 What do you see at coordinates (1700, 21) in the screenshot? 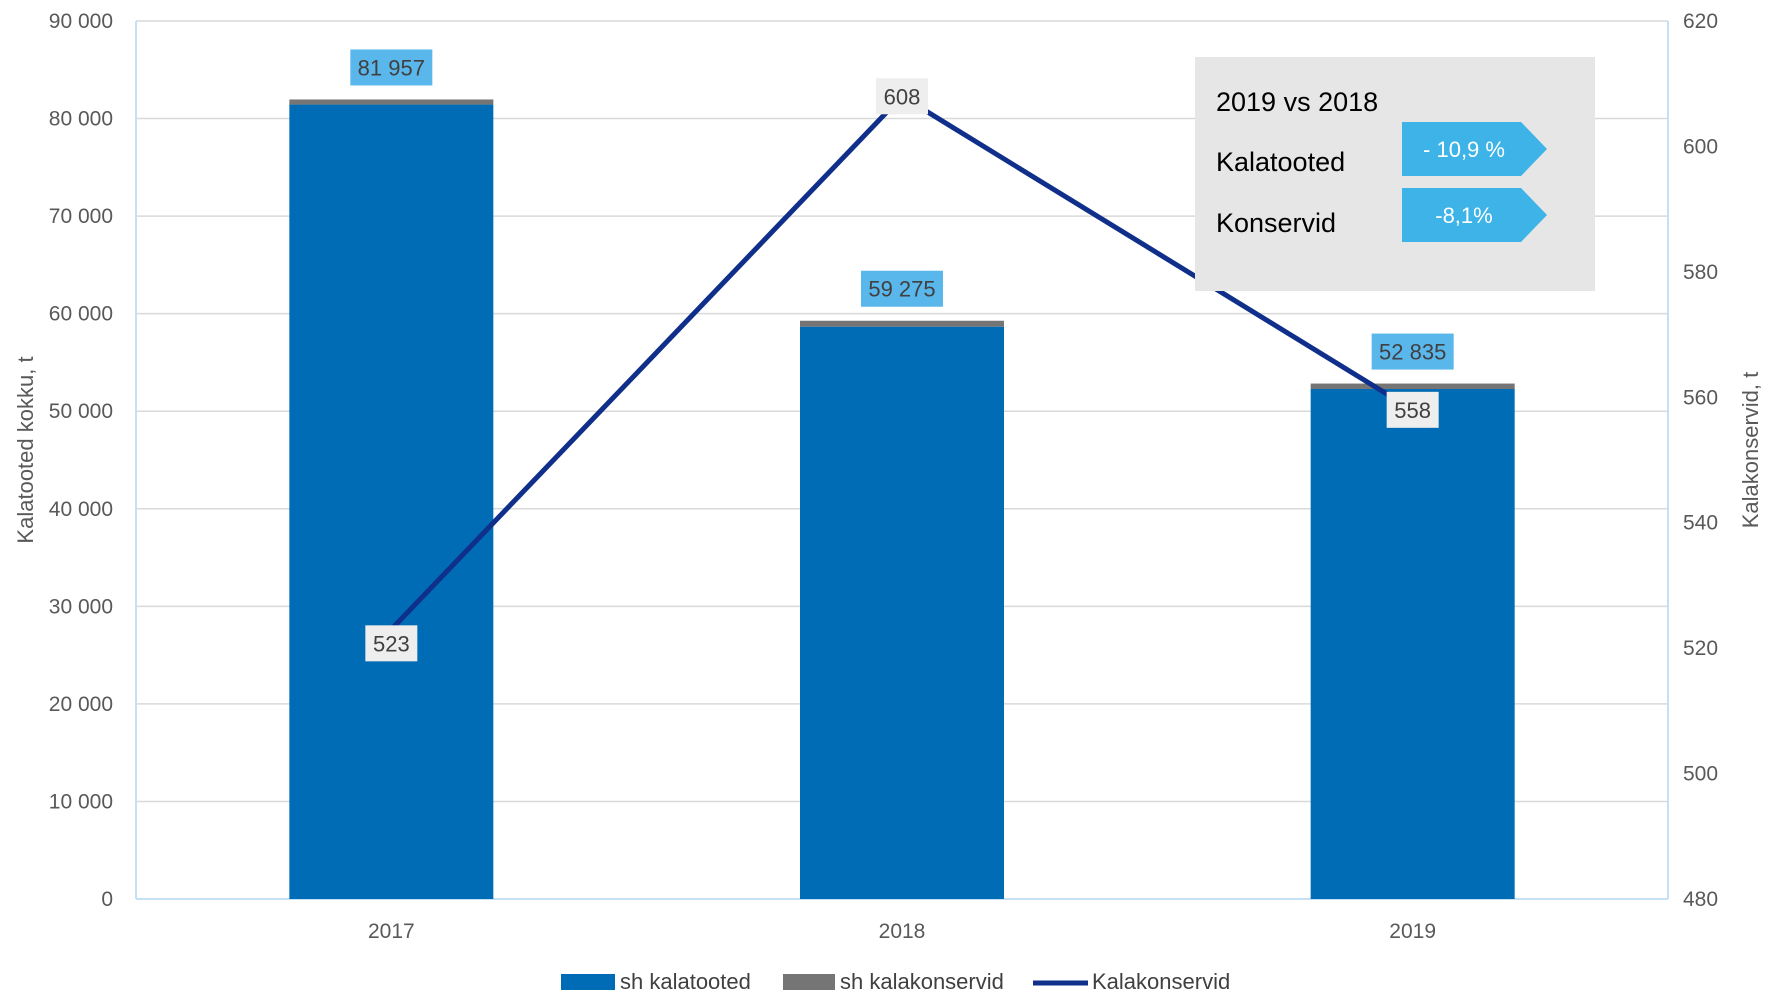
I see `y2-tick-label: 620` at bounding box center [1700, 21].